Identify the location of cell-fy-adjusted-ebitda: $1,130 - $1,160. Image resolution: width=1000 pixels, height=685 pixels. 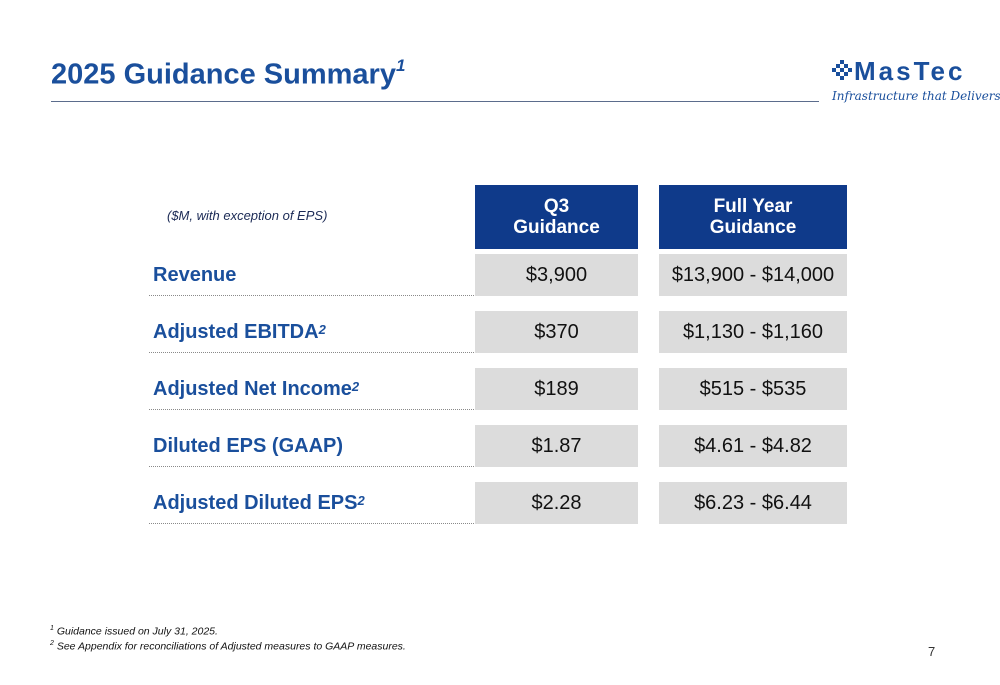
(753, 332).